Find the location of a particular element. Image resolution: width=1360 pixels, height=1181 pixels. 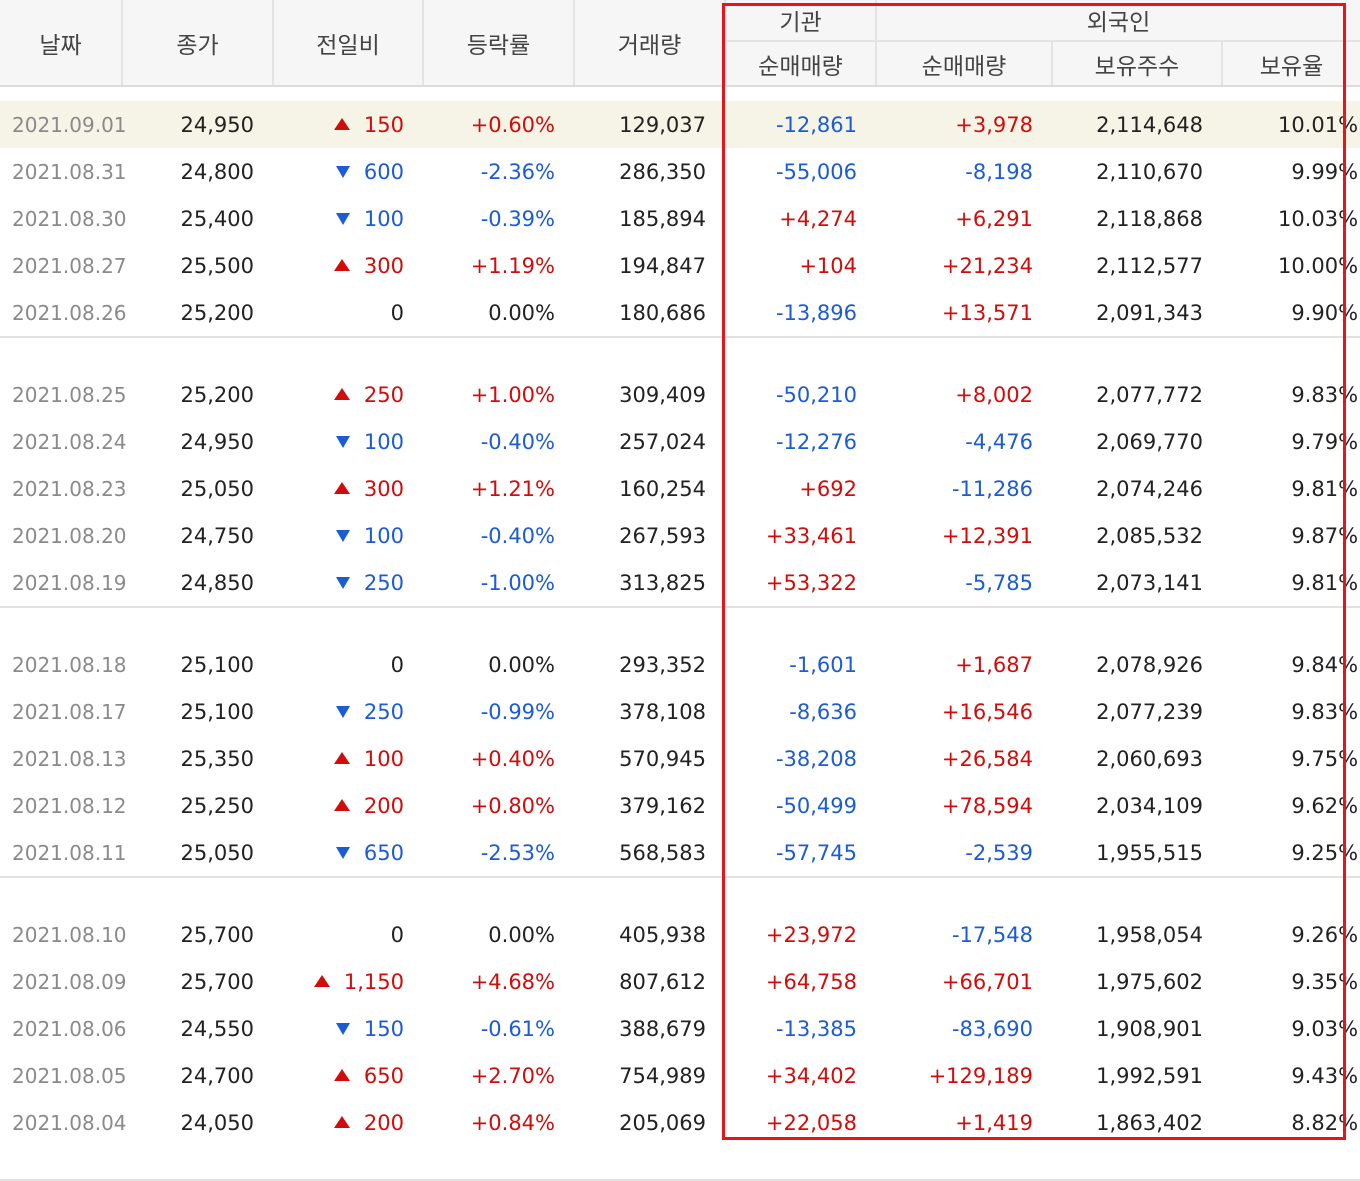

cell-close: 25,500 is located at coordinates (217, 265).